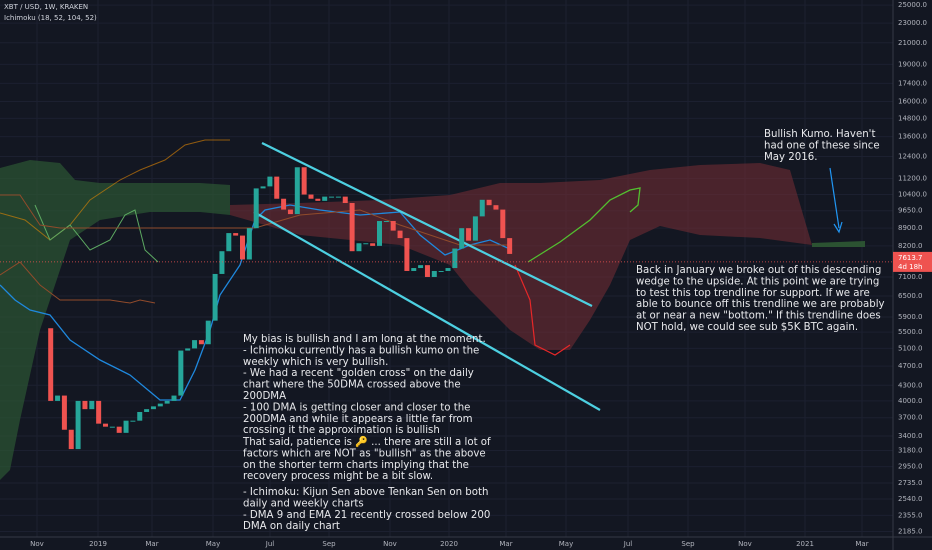  Describe the element at coordinates (838, 244) in the screenshot. I see `green-kumo` at that location.